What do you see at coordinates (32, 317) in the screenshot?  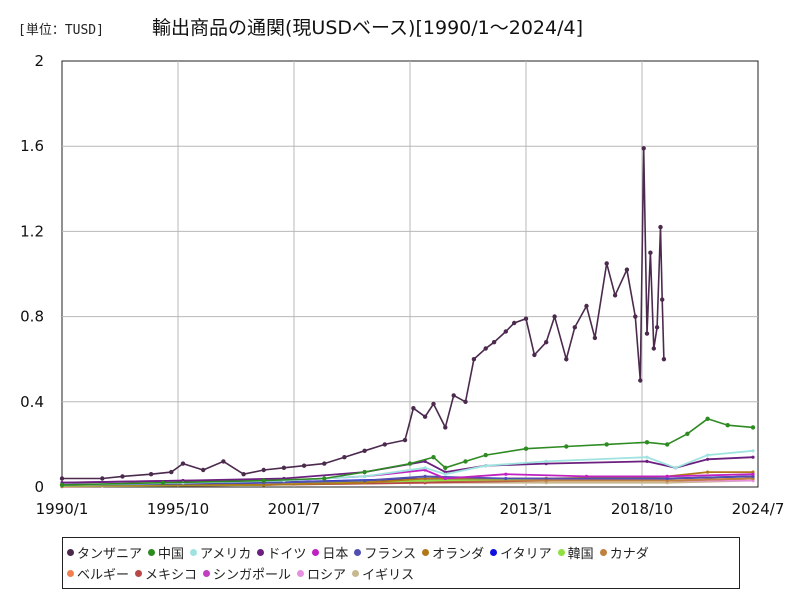 I see `y-tick-label: 0.8` at bounding box center [32, 317].